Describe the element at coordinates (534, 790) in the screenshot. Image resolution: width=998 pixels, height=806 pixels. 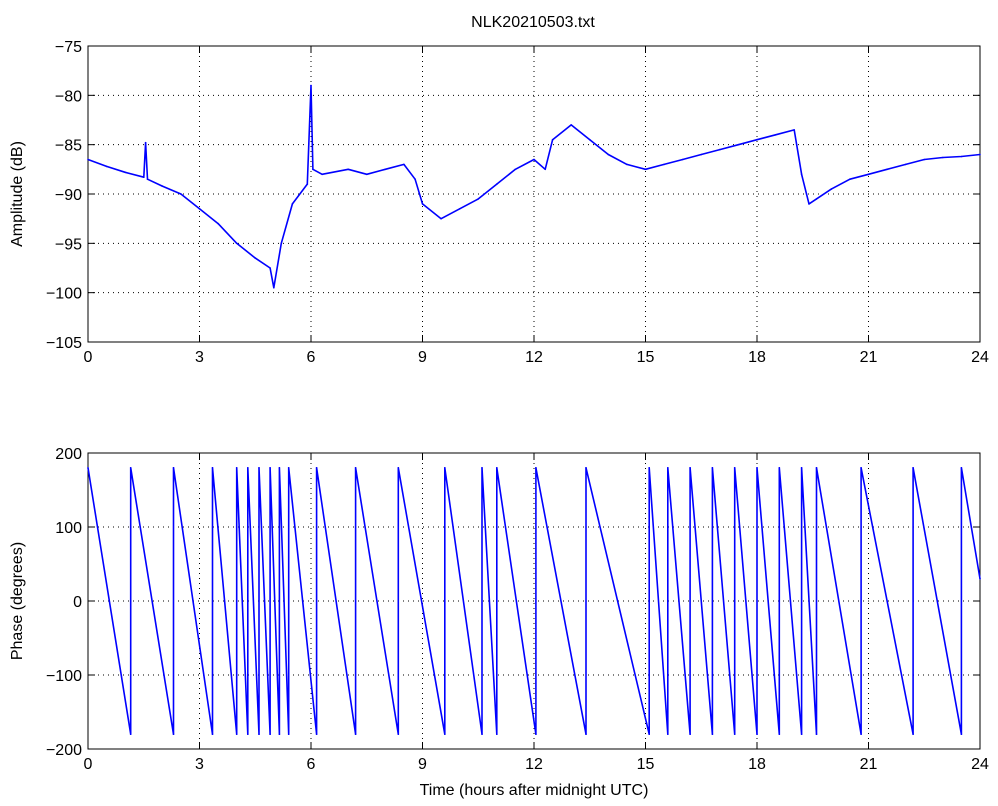
I see `phase-x-axis-label: Time (hours after midnight UTC)` at that location.